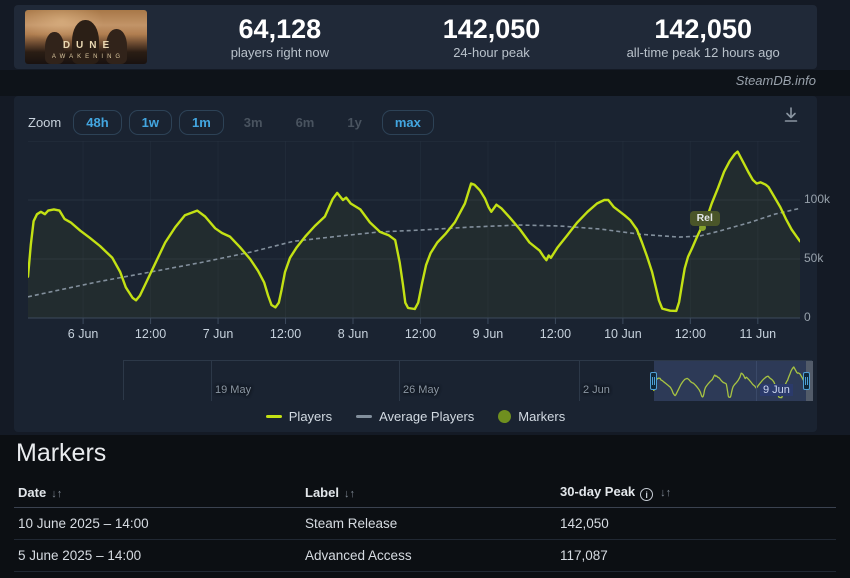 The height and width of the screenshot is (578, 850). Describe the element at coordinates (280, 29) in the screenshot. I see `stat-value: 64,128` at that location.